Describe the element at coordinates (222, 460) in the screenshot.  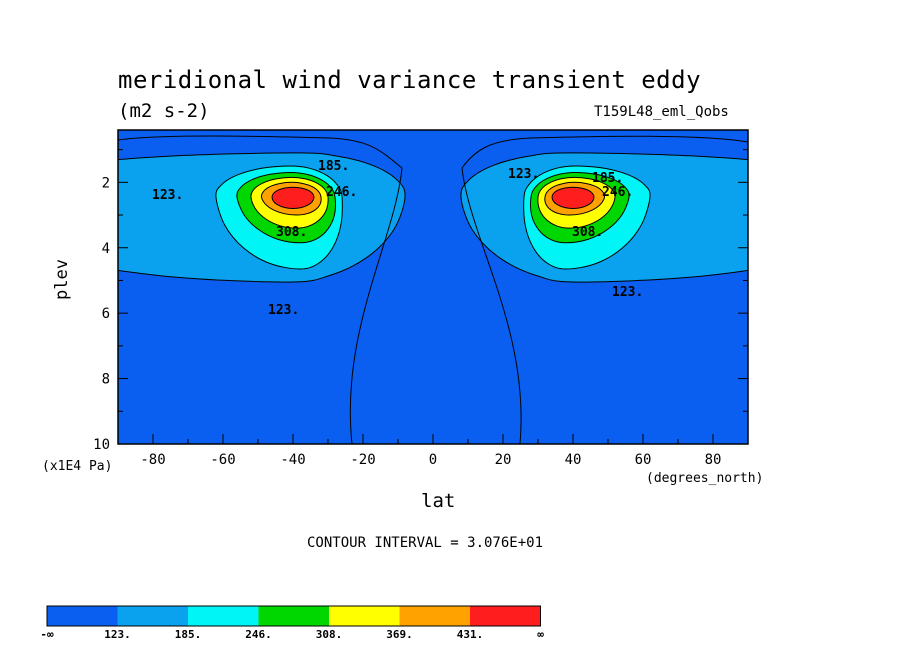
I see `x-tick-label: -60` at that location.